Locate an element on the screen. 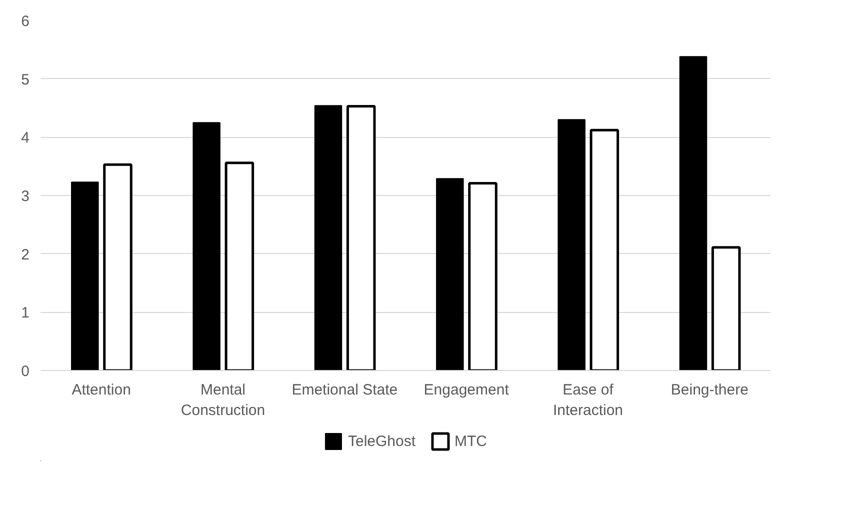 The width and height of the screenshot is (847, 510). x-tick-label: Emetional State is located at coordinates (345, 390).